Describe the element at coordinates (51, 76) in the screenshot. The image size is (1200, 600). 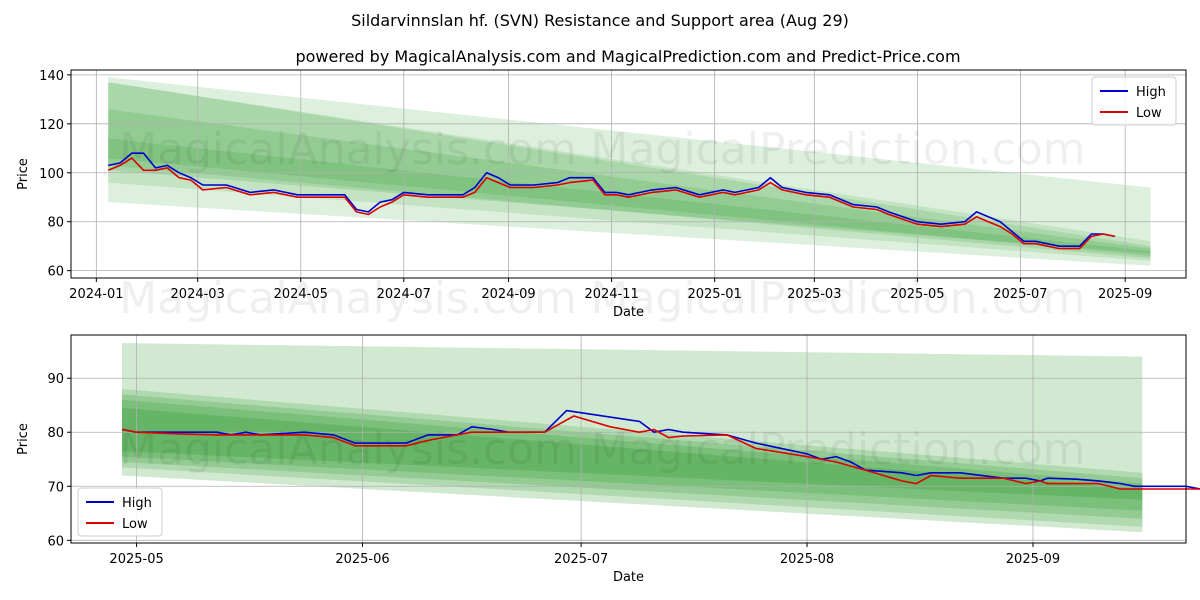
I see `top-y-tick-label: 140` at that location.